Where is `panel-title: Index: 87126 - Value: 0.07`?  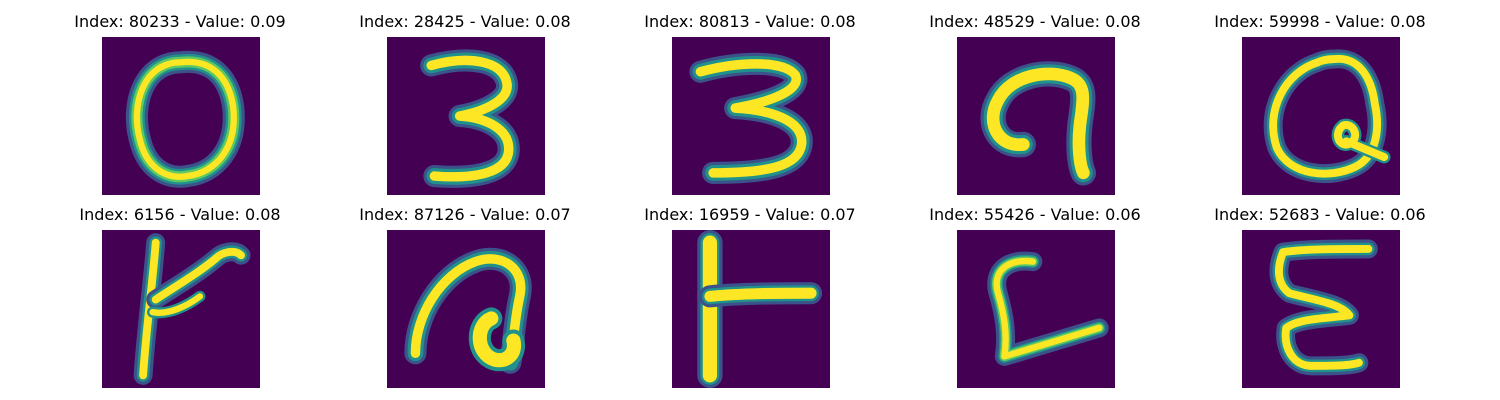
panel-title: Index: 87126 - Value: 0.07 is located at coordinates (465, 214).